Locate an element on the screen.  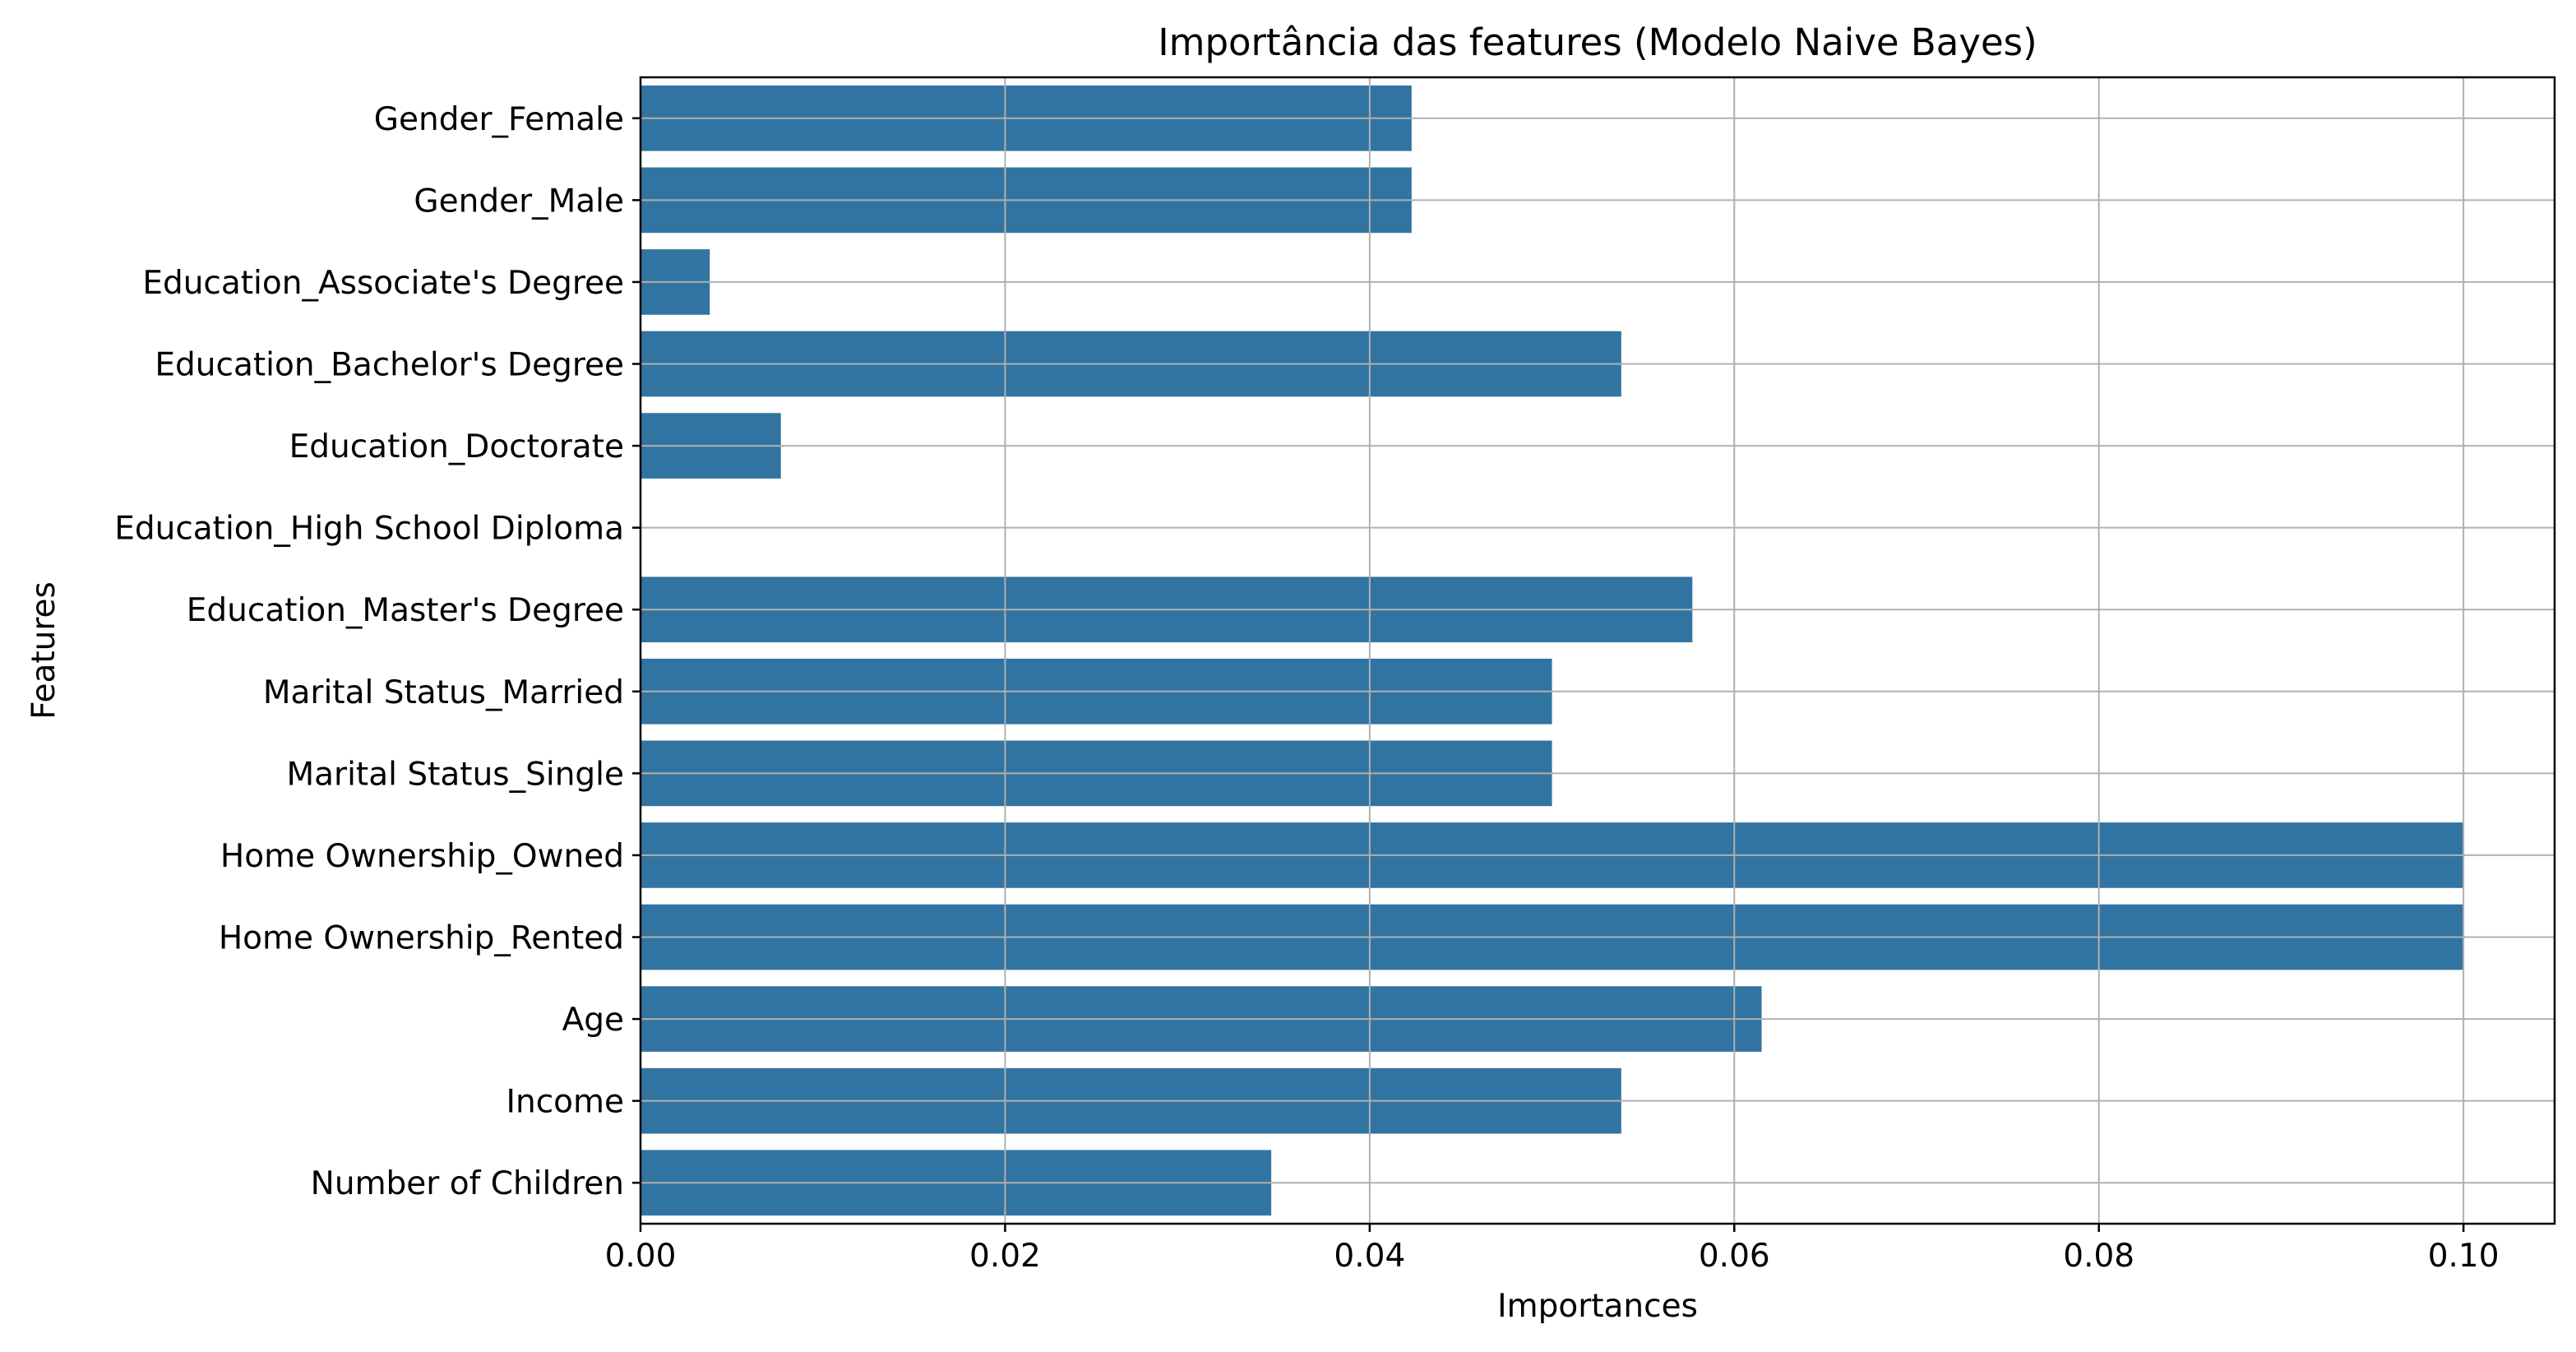
x-tick-label: 0.02 is located at coordinates (1005, 1256).